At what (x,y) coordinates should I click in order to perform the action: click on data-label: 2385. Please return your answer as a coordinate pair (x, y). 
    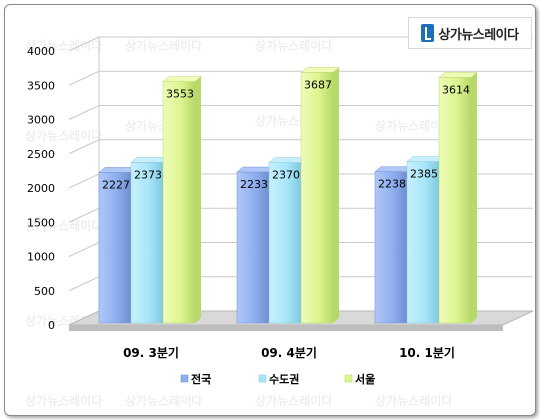
    Looking at the image, I should click on (424, 174).